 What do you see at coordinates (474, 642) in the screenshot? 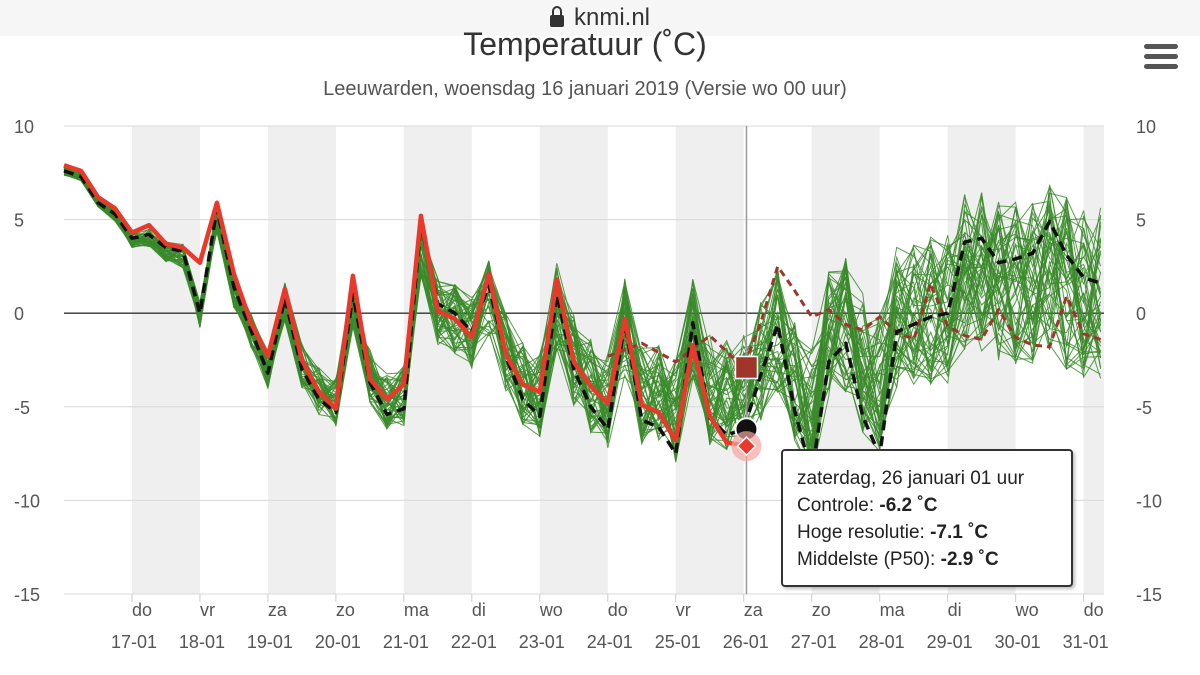
I see `x-tick-date: 22-01` at bounding box center [474, 642].